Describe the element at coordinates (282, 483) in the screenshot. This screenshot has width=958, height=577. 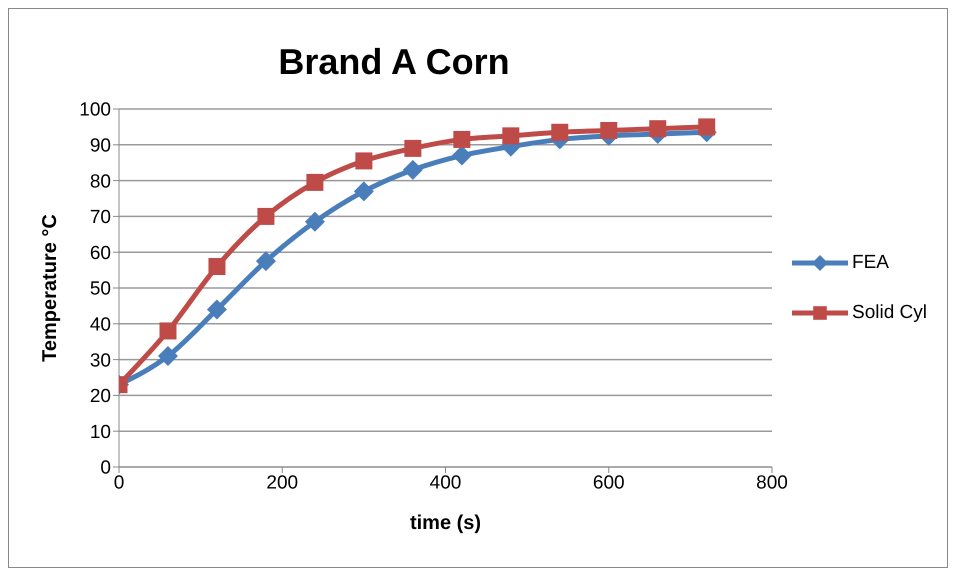
I see `x-tick-label: 200` at that location.